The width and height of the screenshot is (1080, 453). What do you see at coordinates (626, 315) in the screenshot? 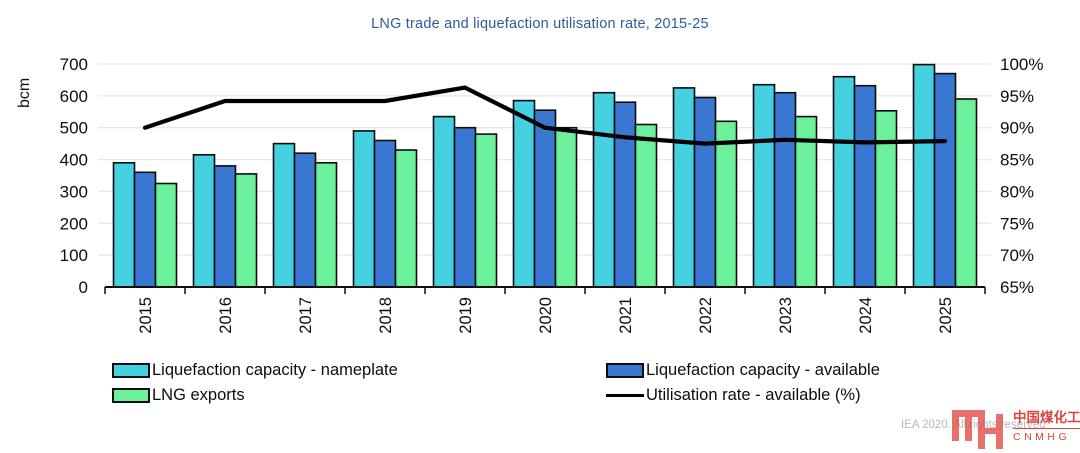
I see `svg-text: 2021` at bounding box center [626, 315].